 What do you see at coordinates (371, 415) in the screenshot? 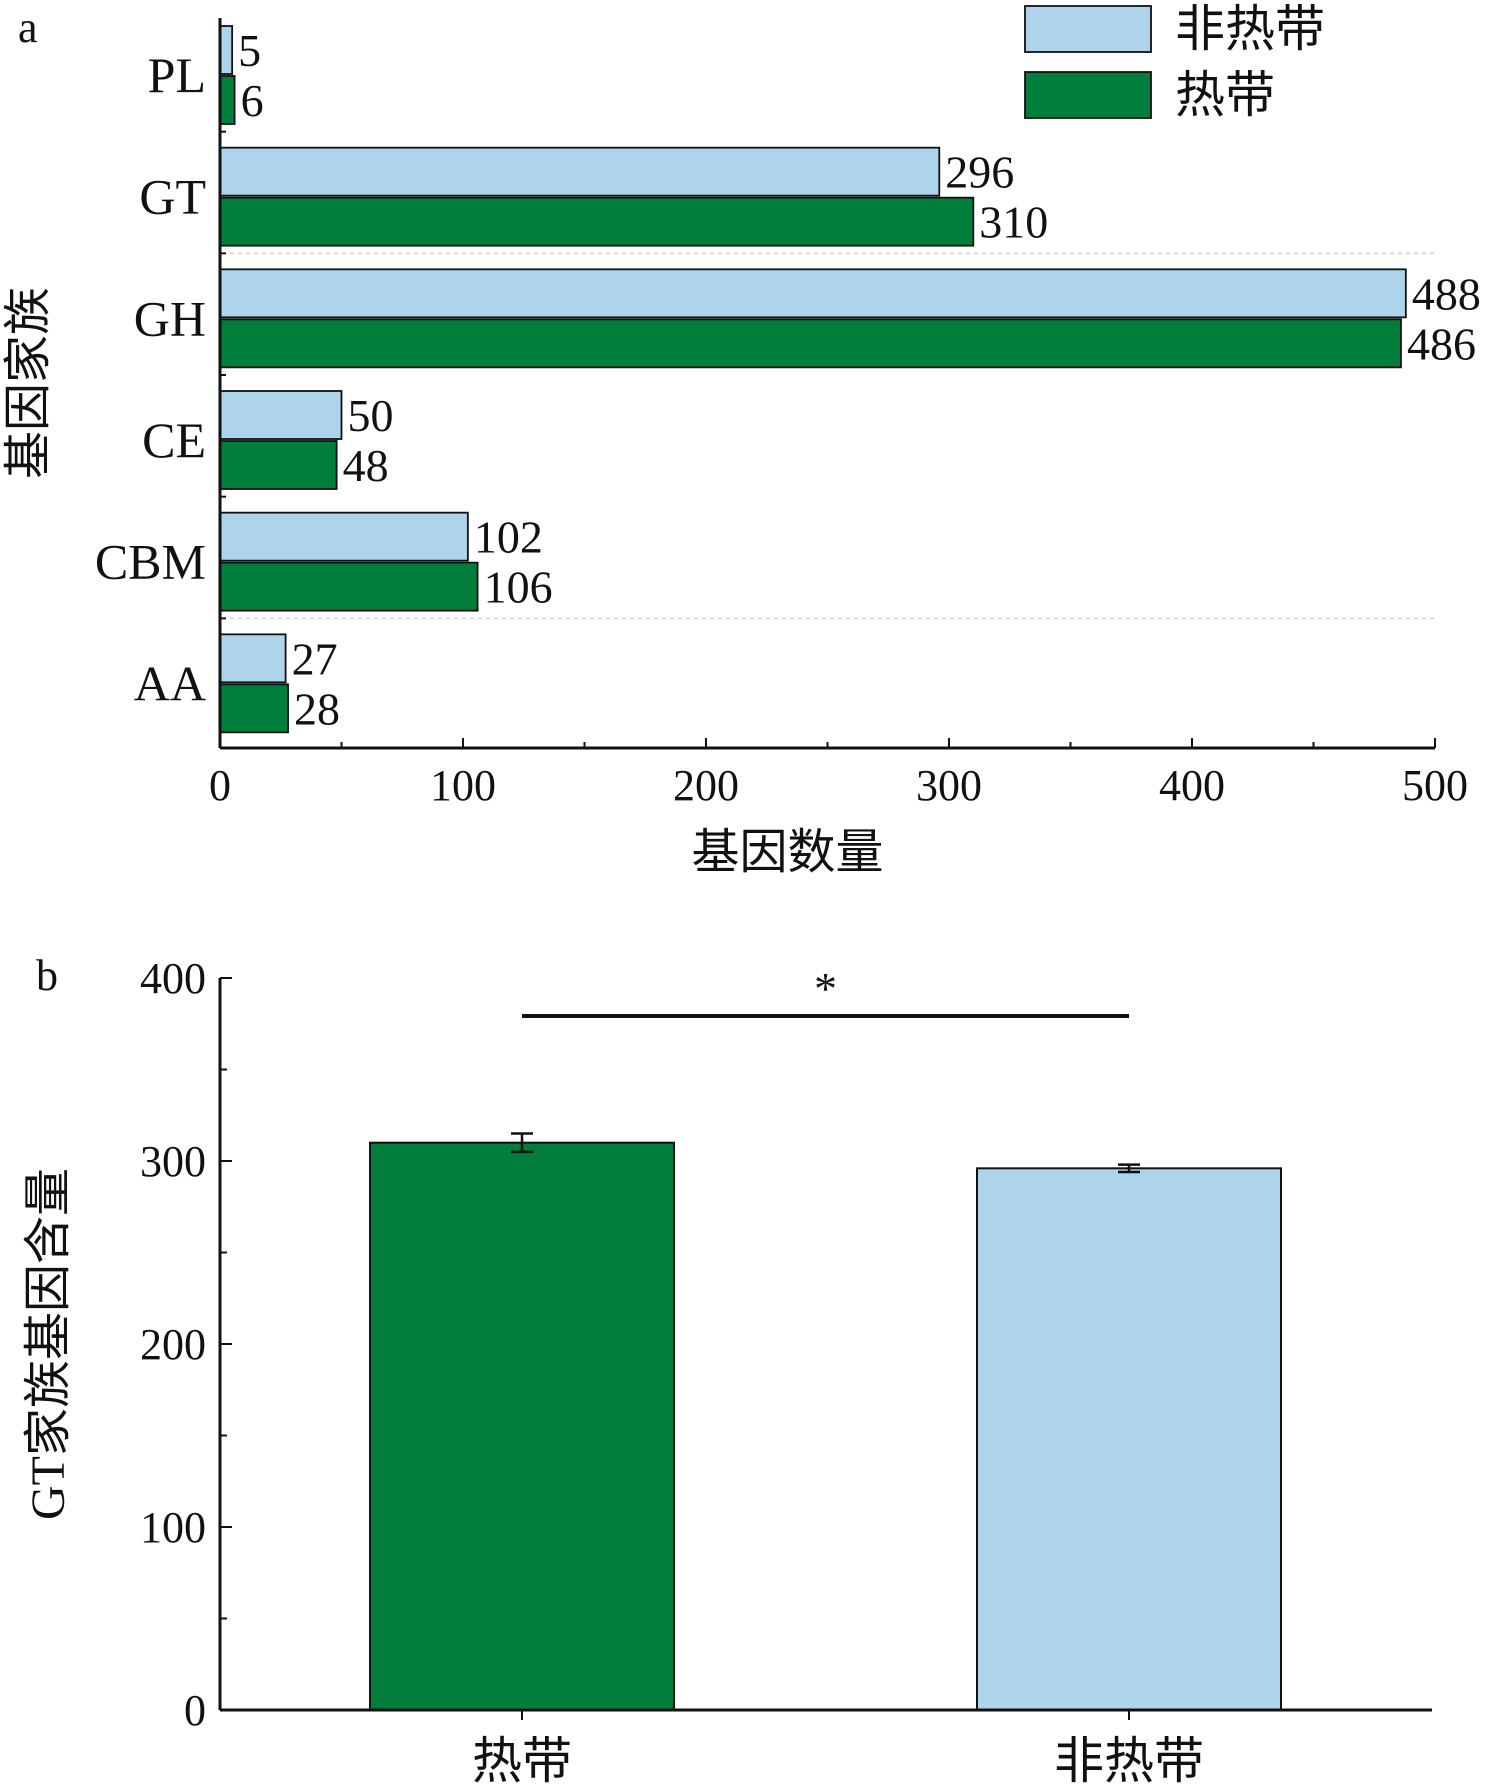
I see `value-label-ce-series-0: 50` at bounding box center [371, 415].